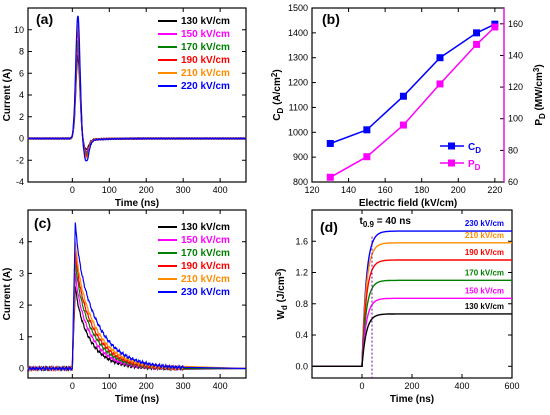  What do you see at coordinates (515, 55) in the screenshot?
I see `y-right-tick-label: 140` at bounding box center [515, 55].